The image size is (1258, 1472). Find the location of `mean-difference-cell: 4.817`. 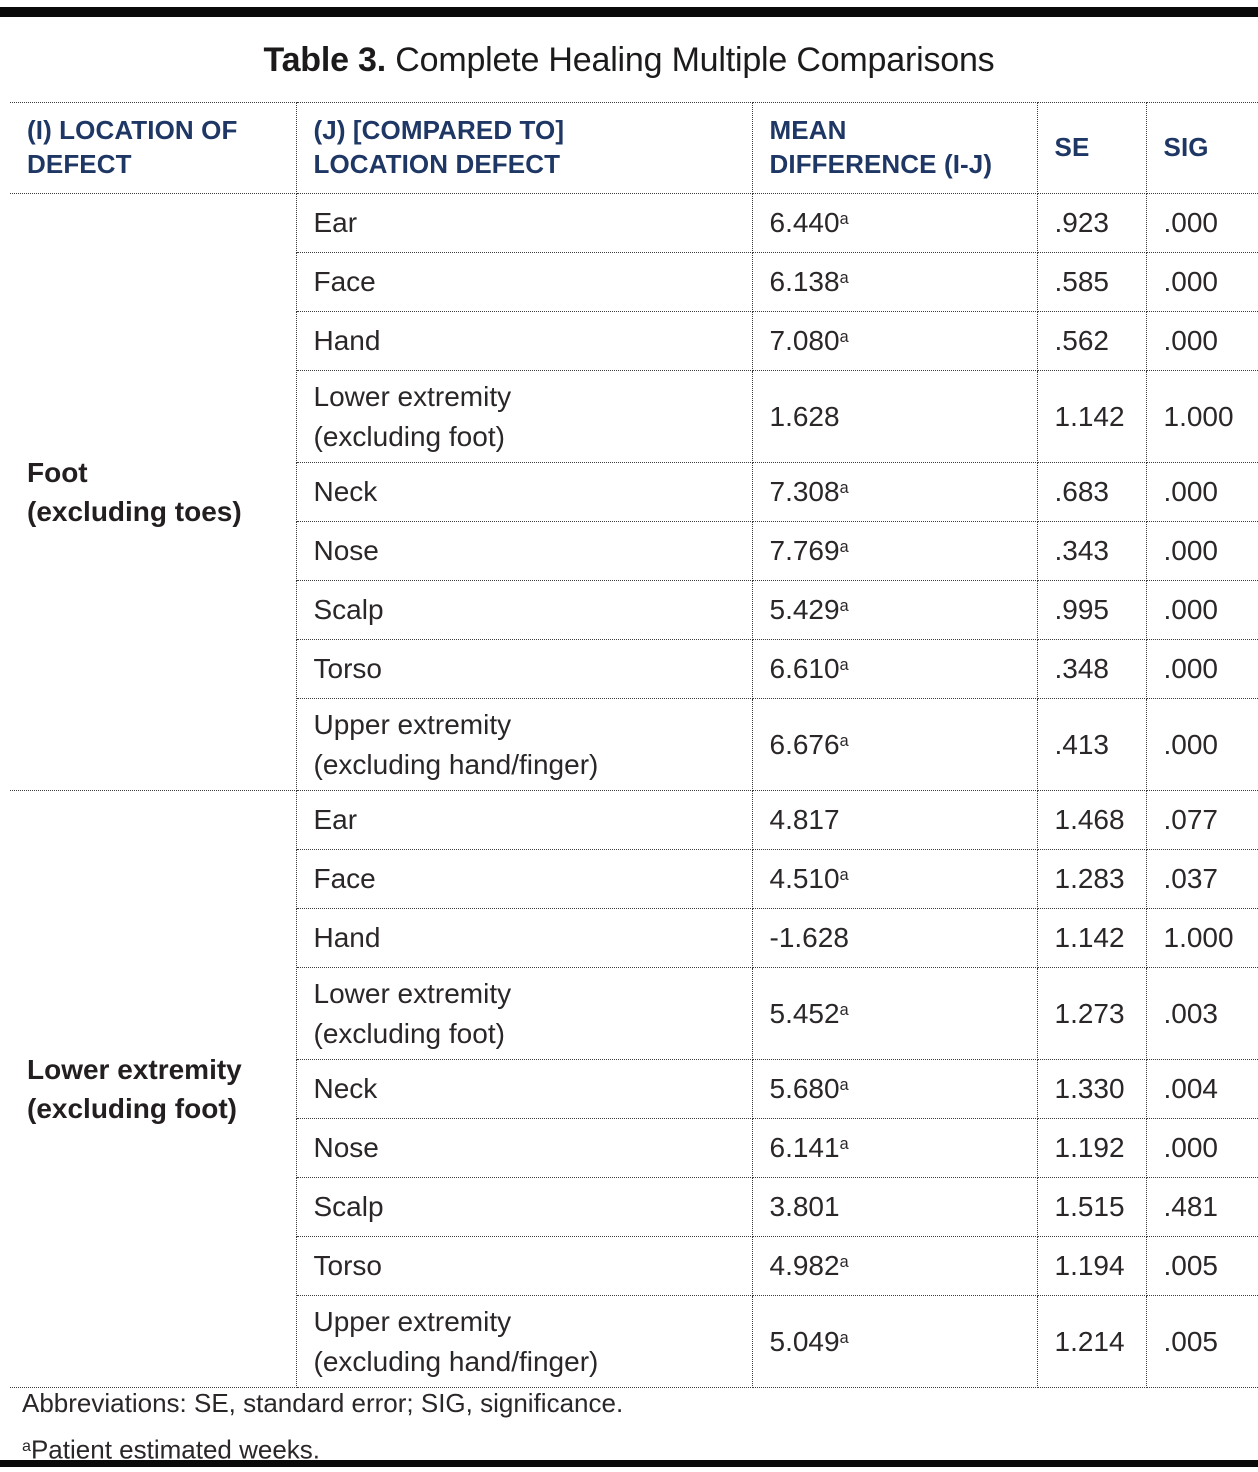

mean-difference-cell: 4.817 is located at coordinates (894, 820).